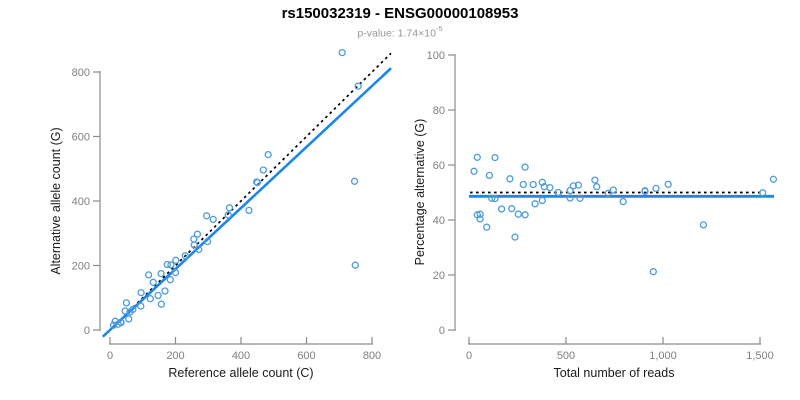 Image resolution: width=800 pixels, height=400 pixels. Describe the element at coordinates (400, 13) in the screenshot. I see `chart-title: rs150032319 - ENSG00000108953` at that location.